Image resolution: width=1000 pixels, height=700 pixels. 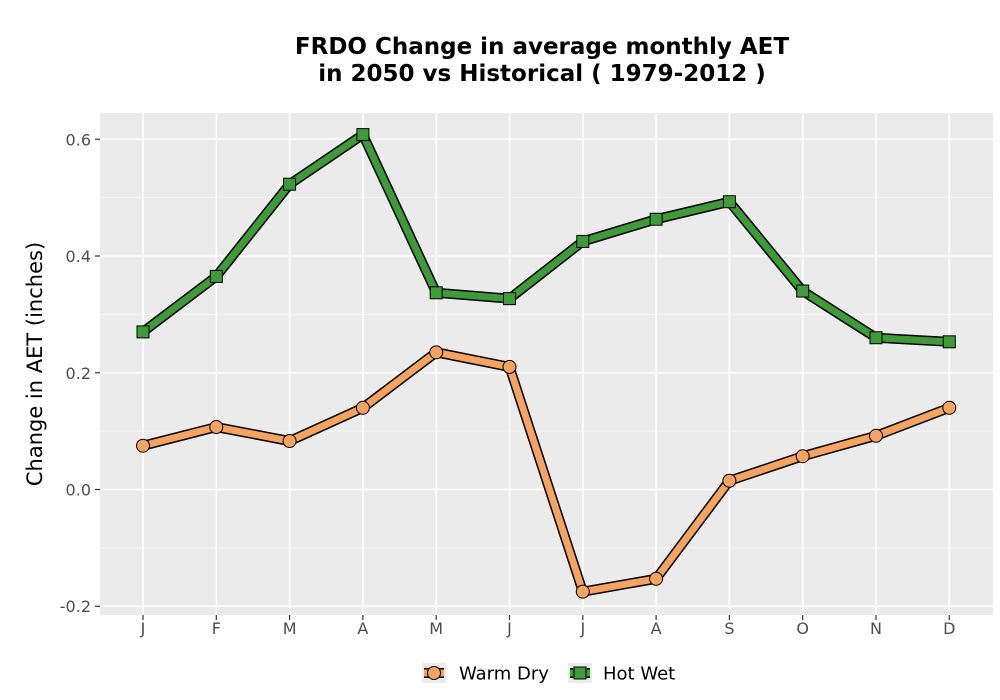 I want to click on warm-dry-legend-marker, so click(x=434, y=673).